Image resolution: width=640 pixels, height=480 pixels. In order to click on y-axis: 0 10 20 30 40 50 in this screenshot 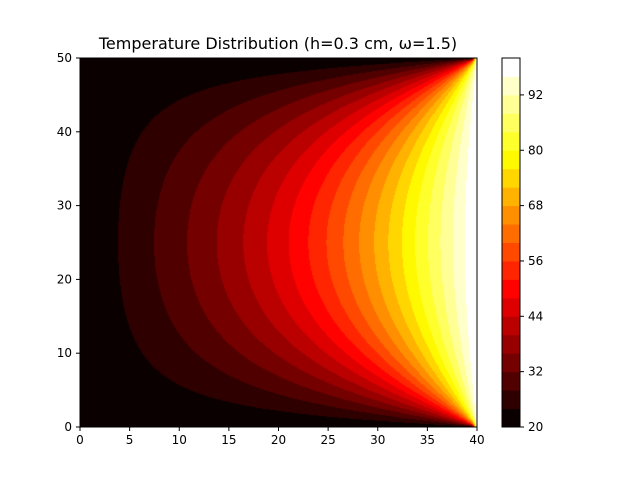, I will do `click(68, 242)`.